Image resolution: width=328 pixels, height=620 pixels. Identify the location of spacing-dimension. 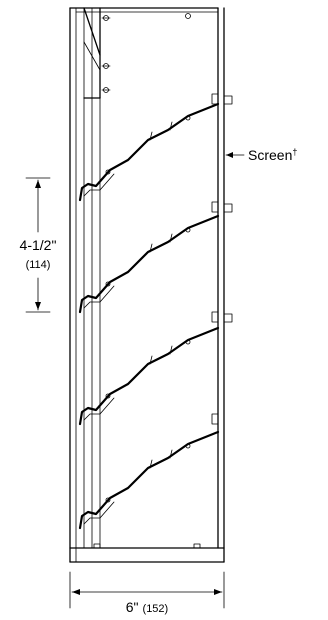
(38, 245).